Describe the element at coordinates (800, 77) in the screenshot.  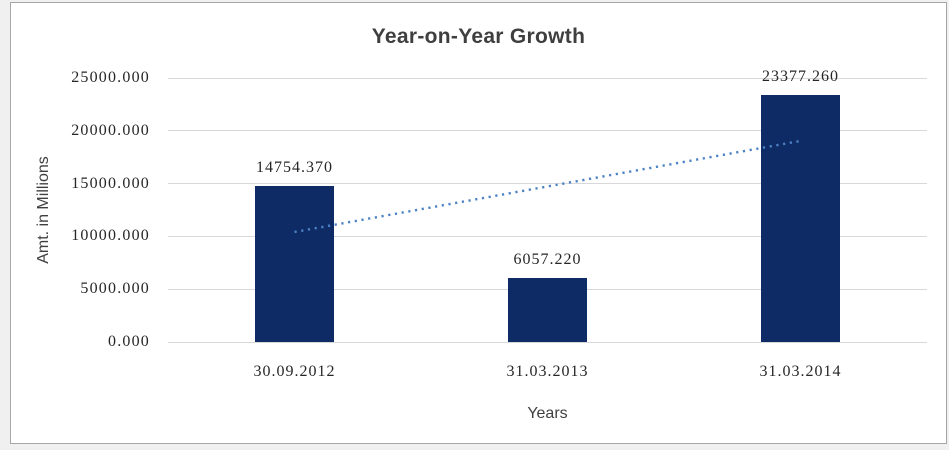
I see `bar-data-label: 23377.260` at that location.